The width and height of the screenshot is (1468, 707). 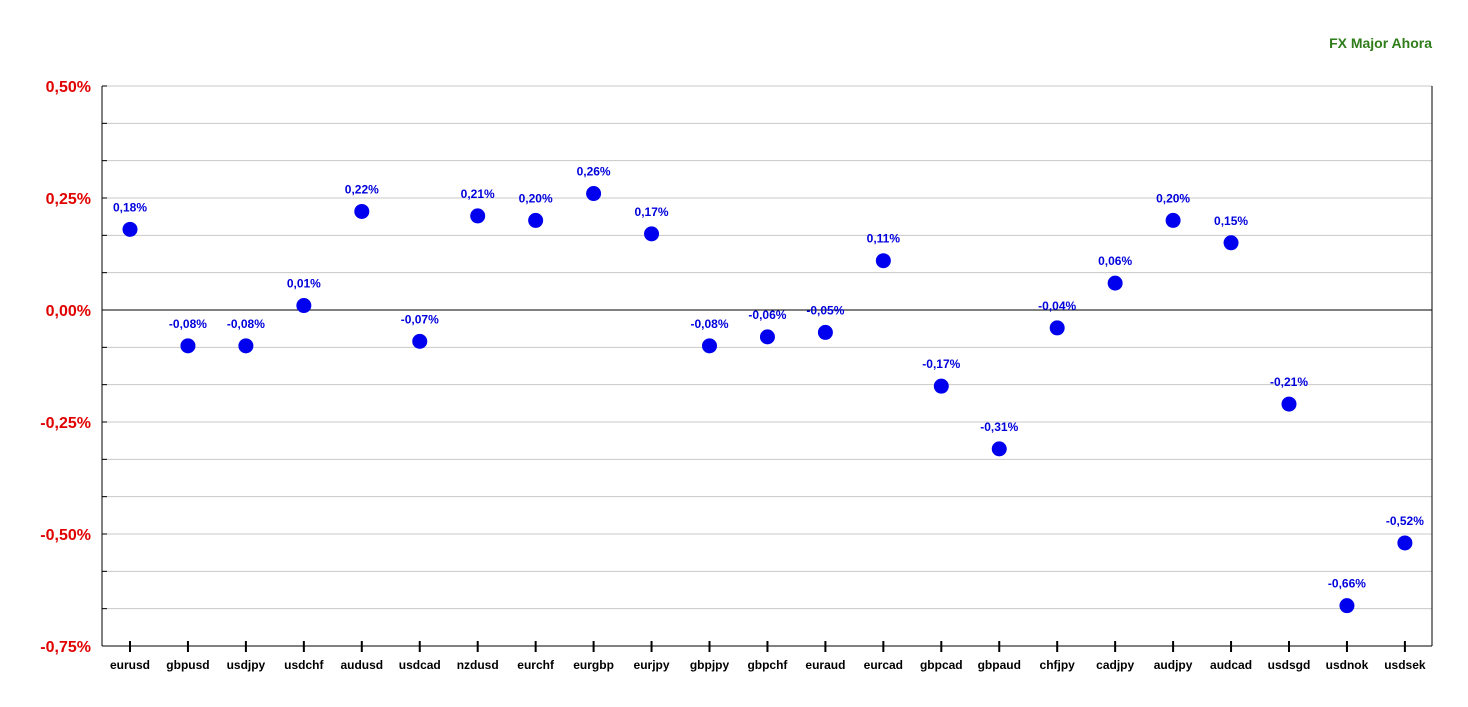 What do you see at coordinates (825, 665) in the screenshot?
I see `x-tick-label: euraud` at bounding box center [825, 665].